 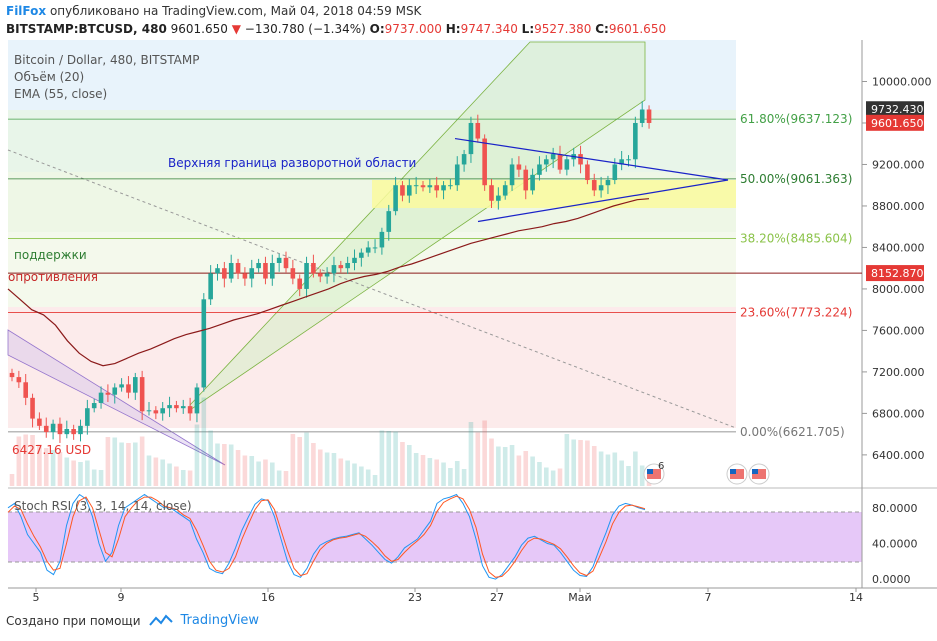 I want to click on time-tick-label: 9, so click(x=121, y=597).